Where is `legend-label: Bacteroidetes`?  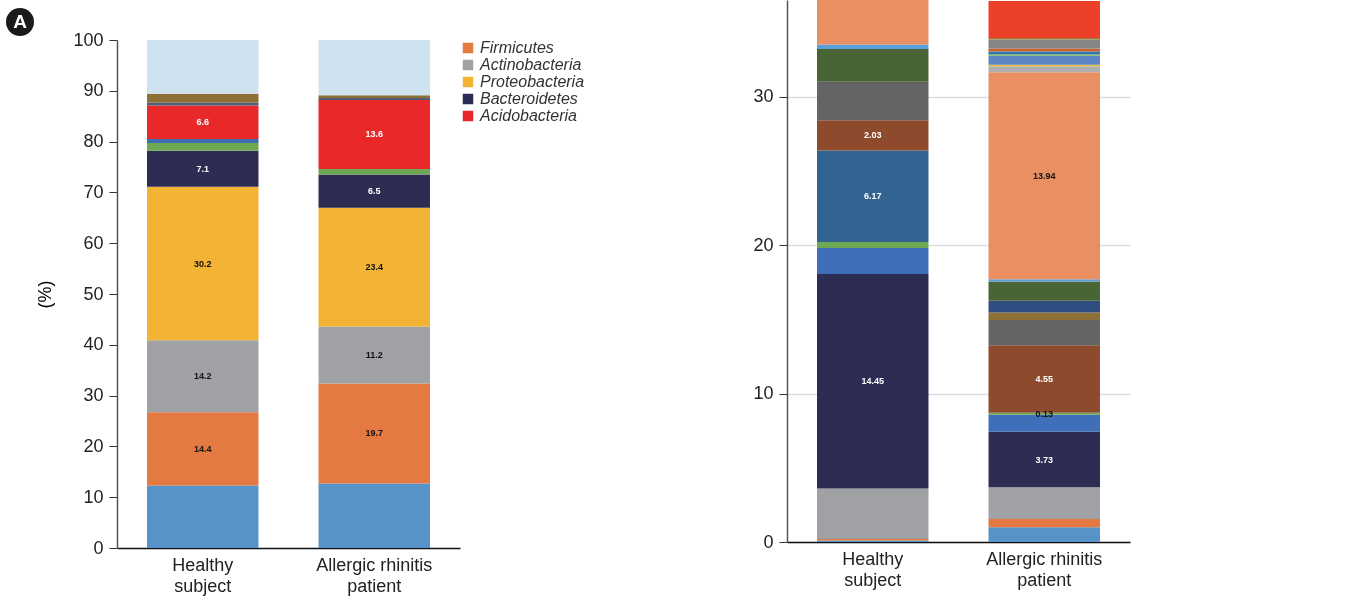 legend-label: Bacteroidetes is located at coordinates (529, 98).